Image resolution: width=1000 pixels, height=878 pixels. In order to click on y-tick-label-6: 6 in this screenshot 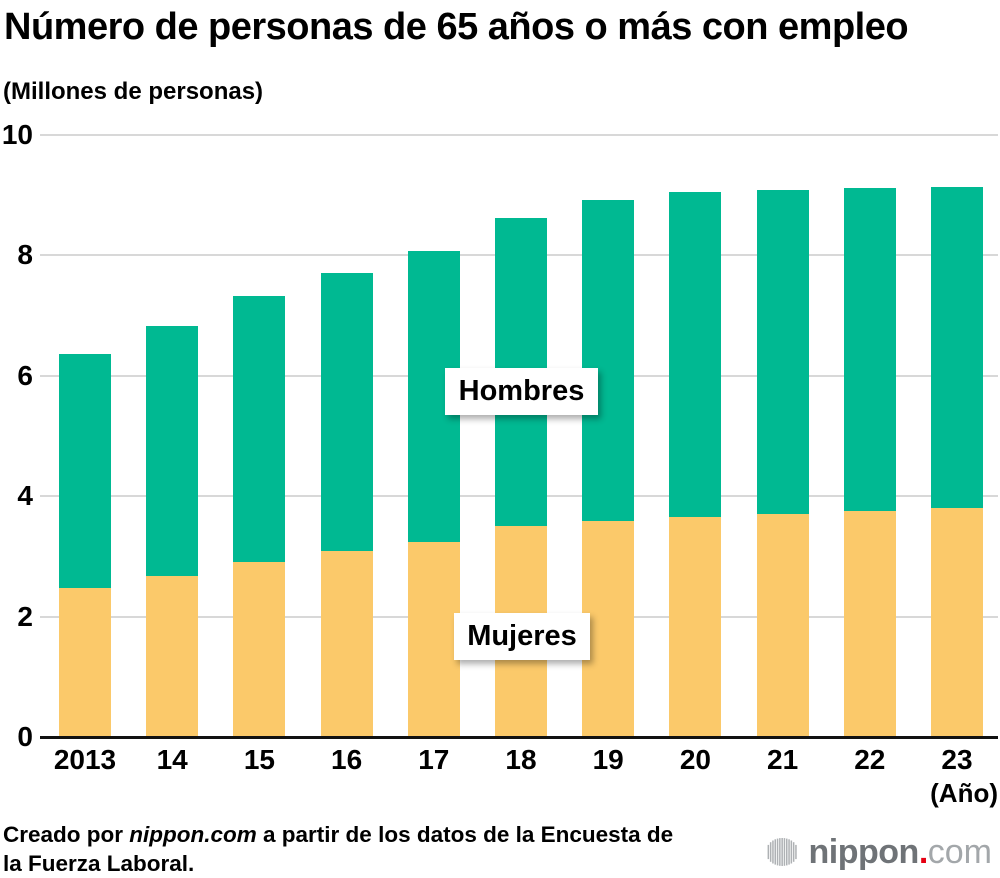, I will do `click(25, 375)`.